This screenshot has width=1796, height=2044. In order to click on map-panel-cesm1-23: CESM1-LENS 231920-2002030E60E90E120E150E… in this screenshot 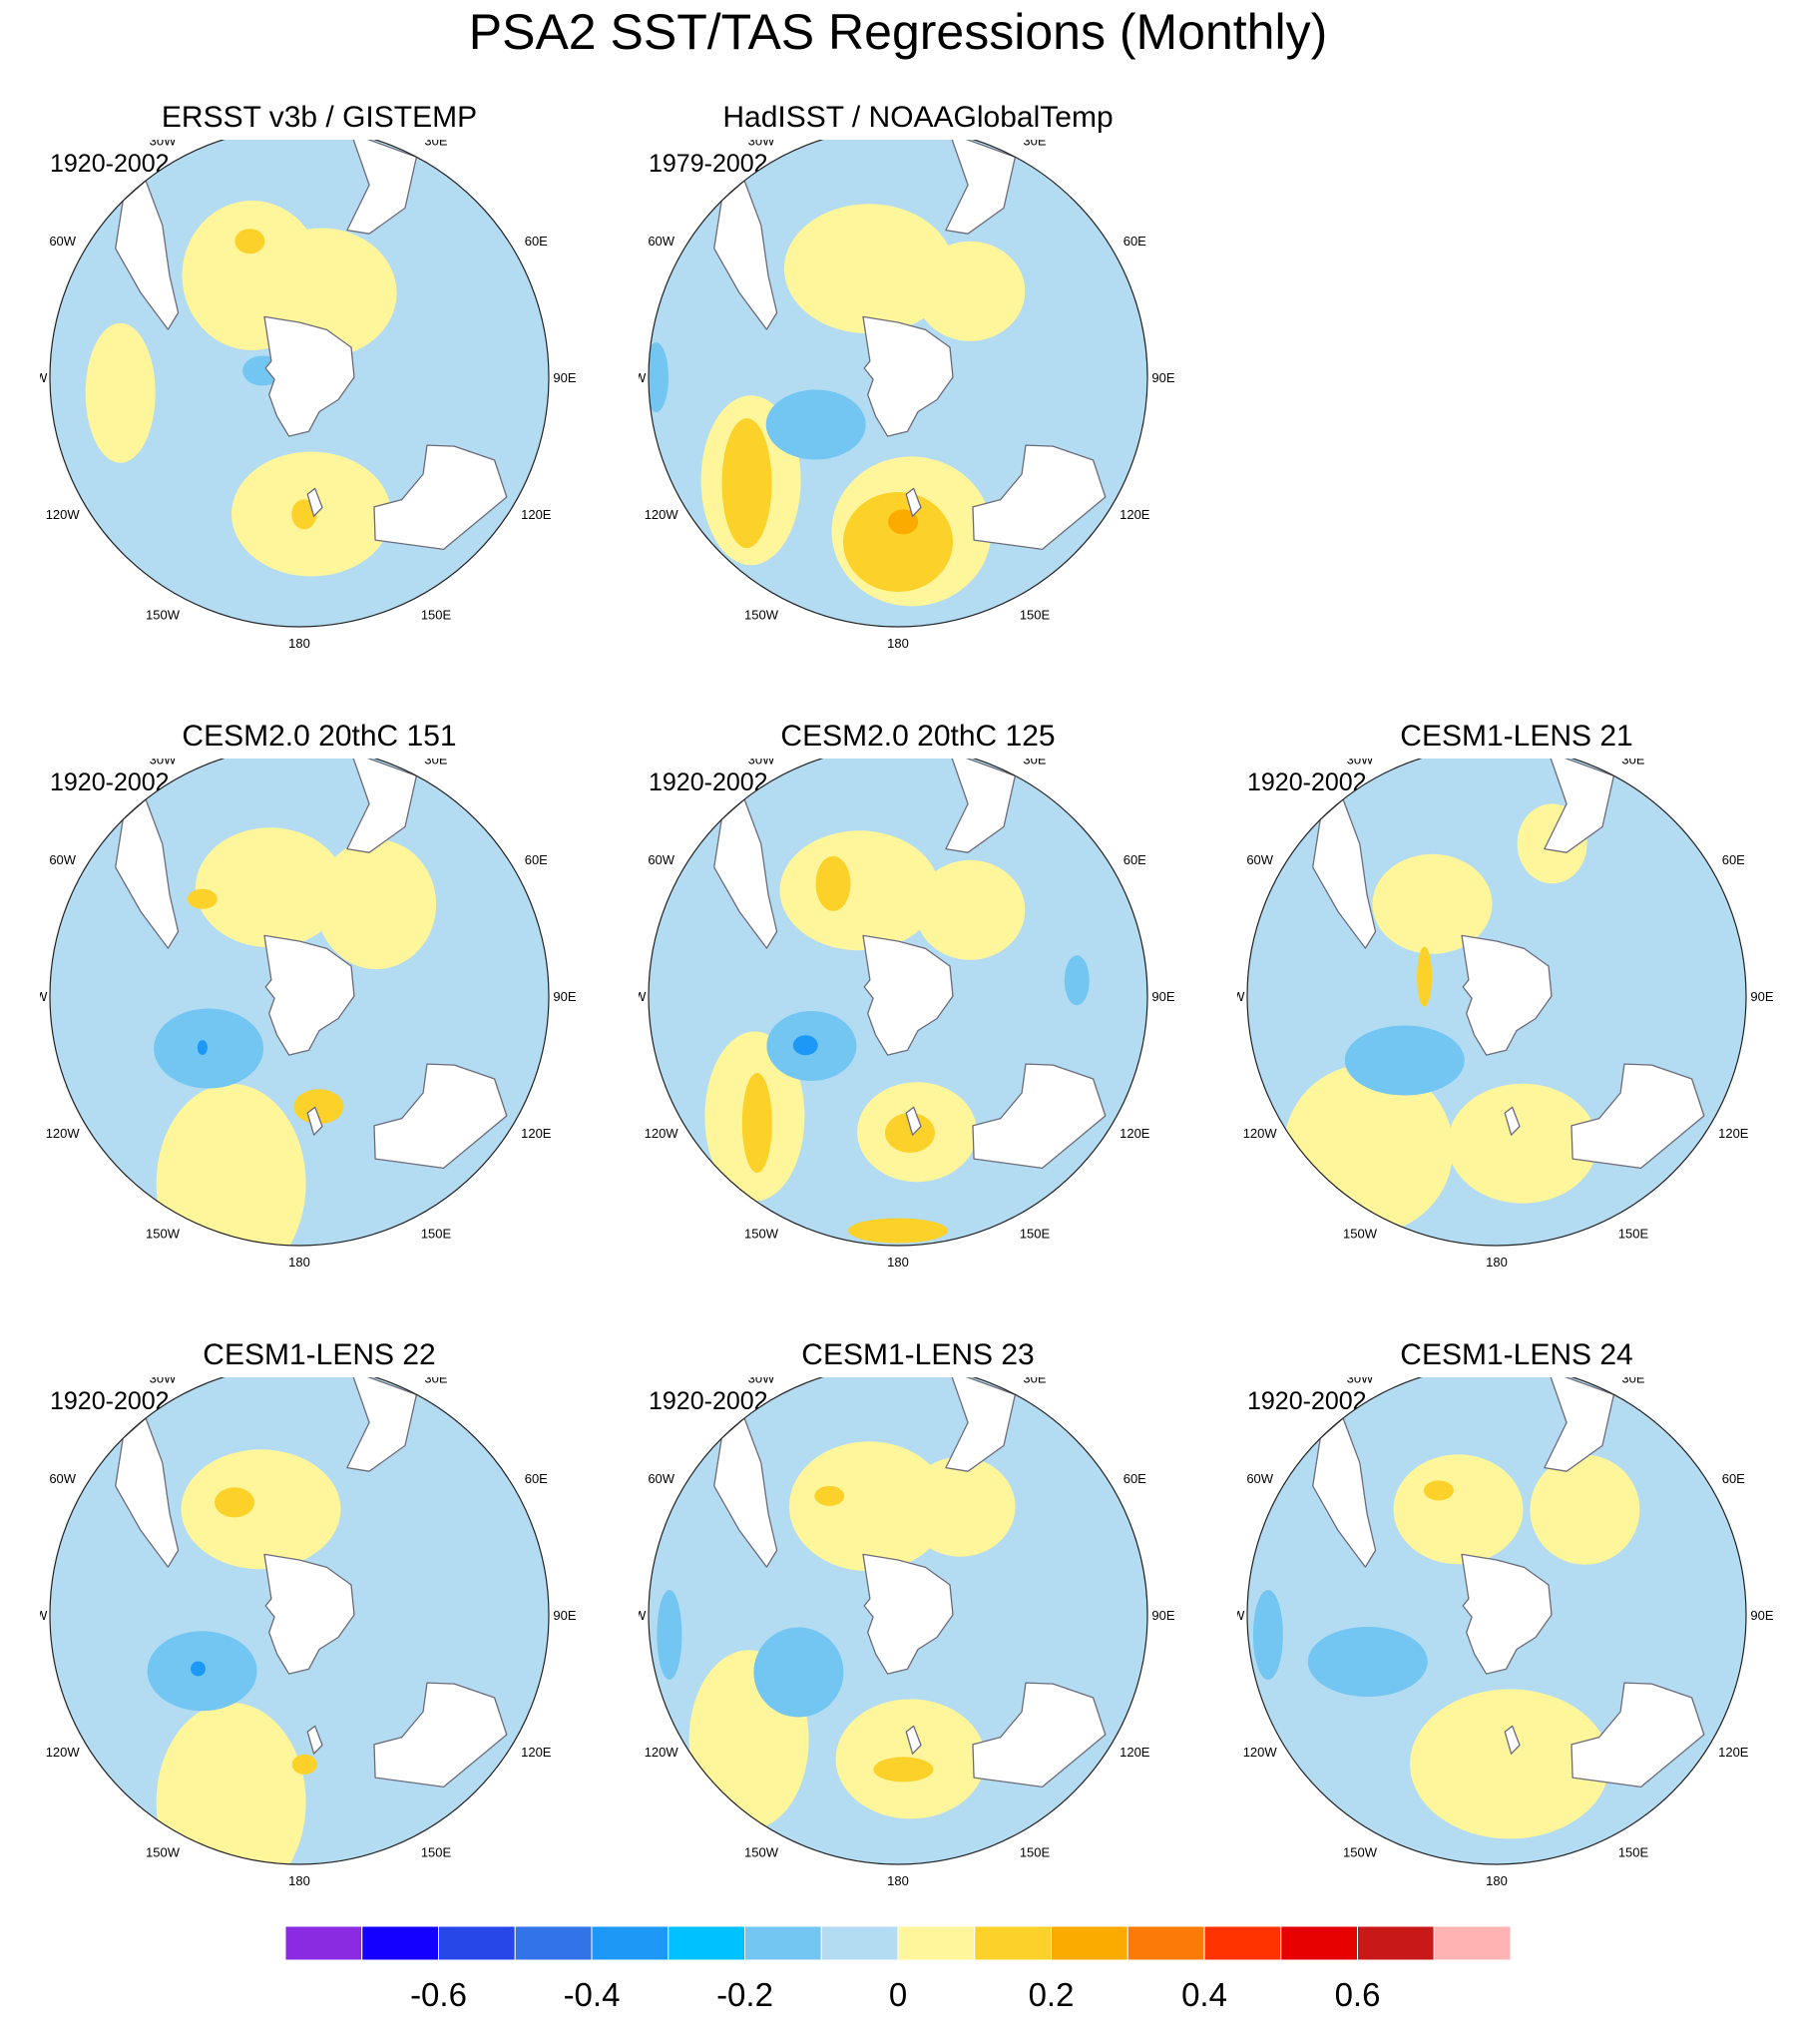, I will do `click(918, 1626)`.